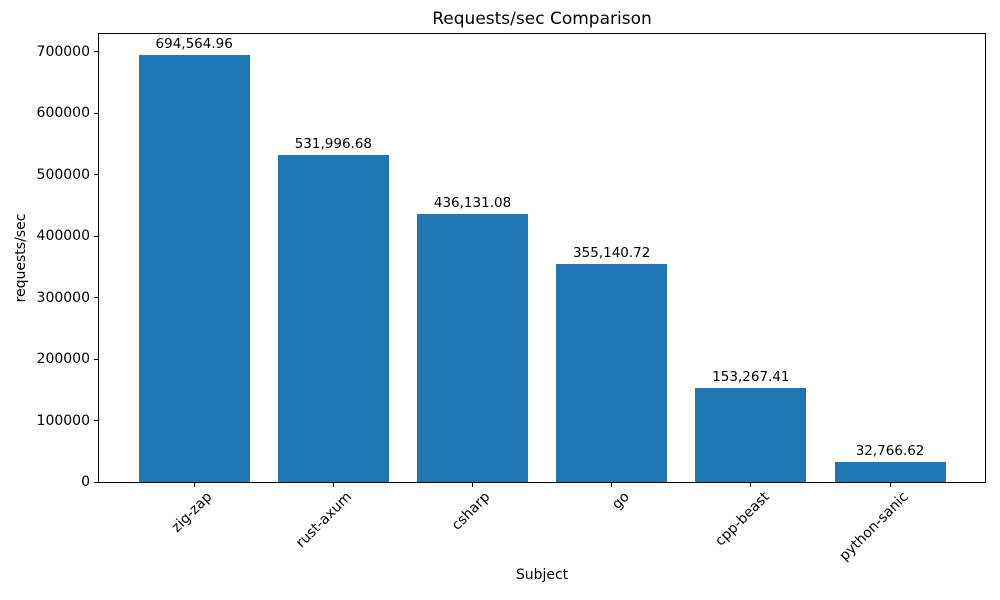 This screenshot has width=1000, height=600. What do you see at coordinates (333, 318) in the screenshot?
I see `bar-rust-axum` at bounding box center [333, 318].